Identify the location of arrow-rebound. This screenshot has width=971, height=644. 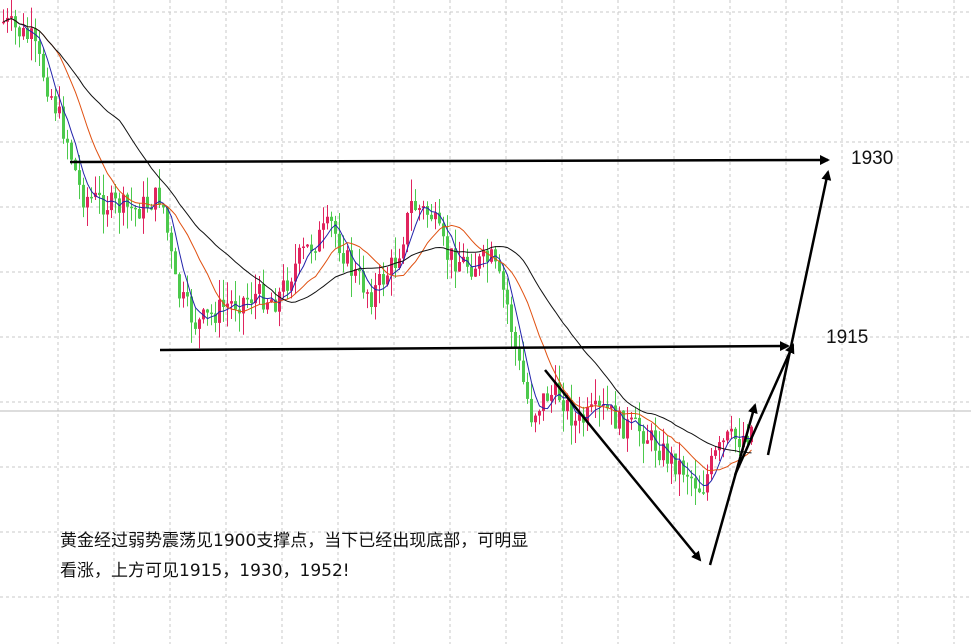
(733, 484).